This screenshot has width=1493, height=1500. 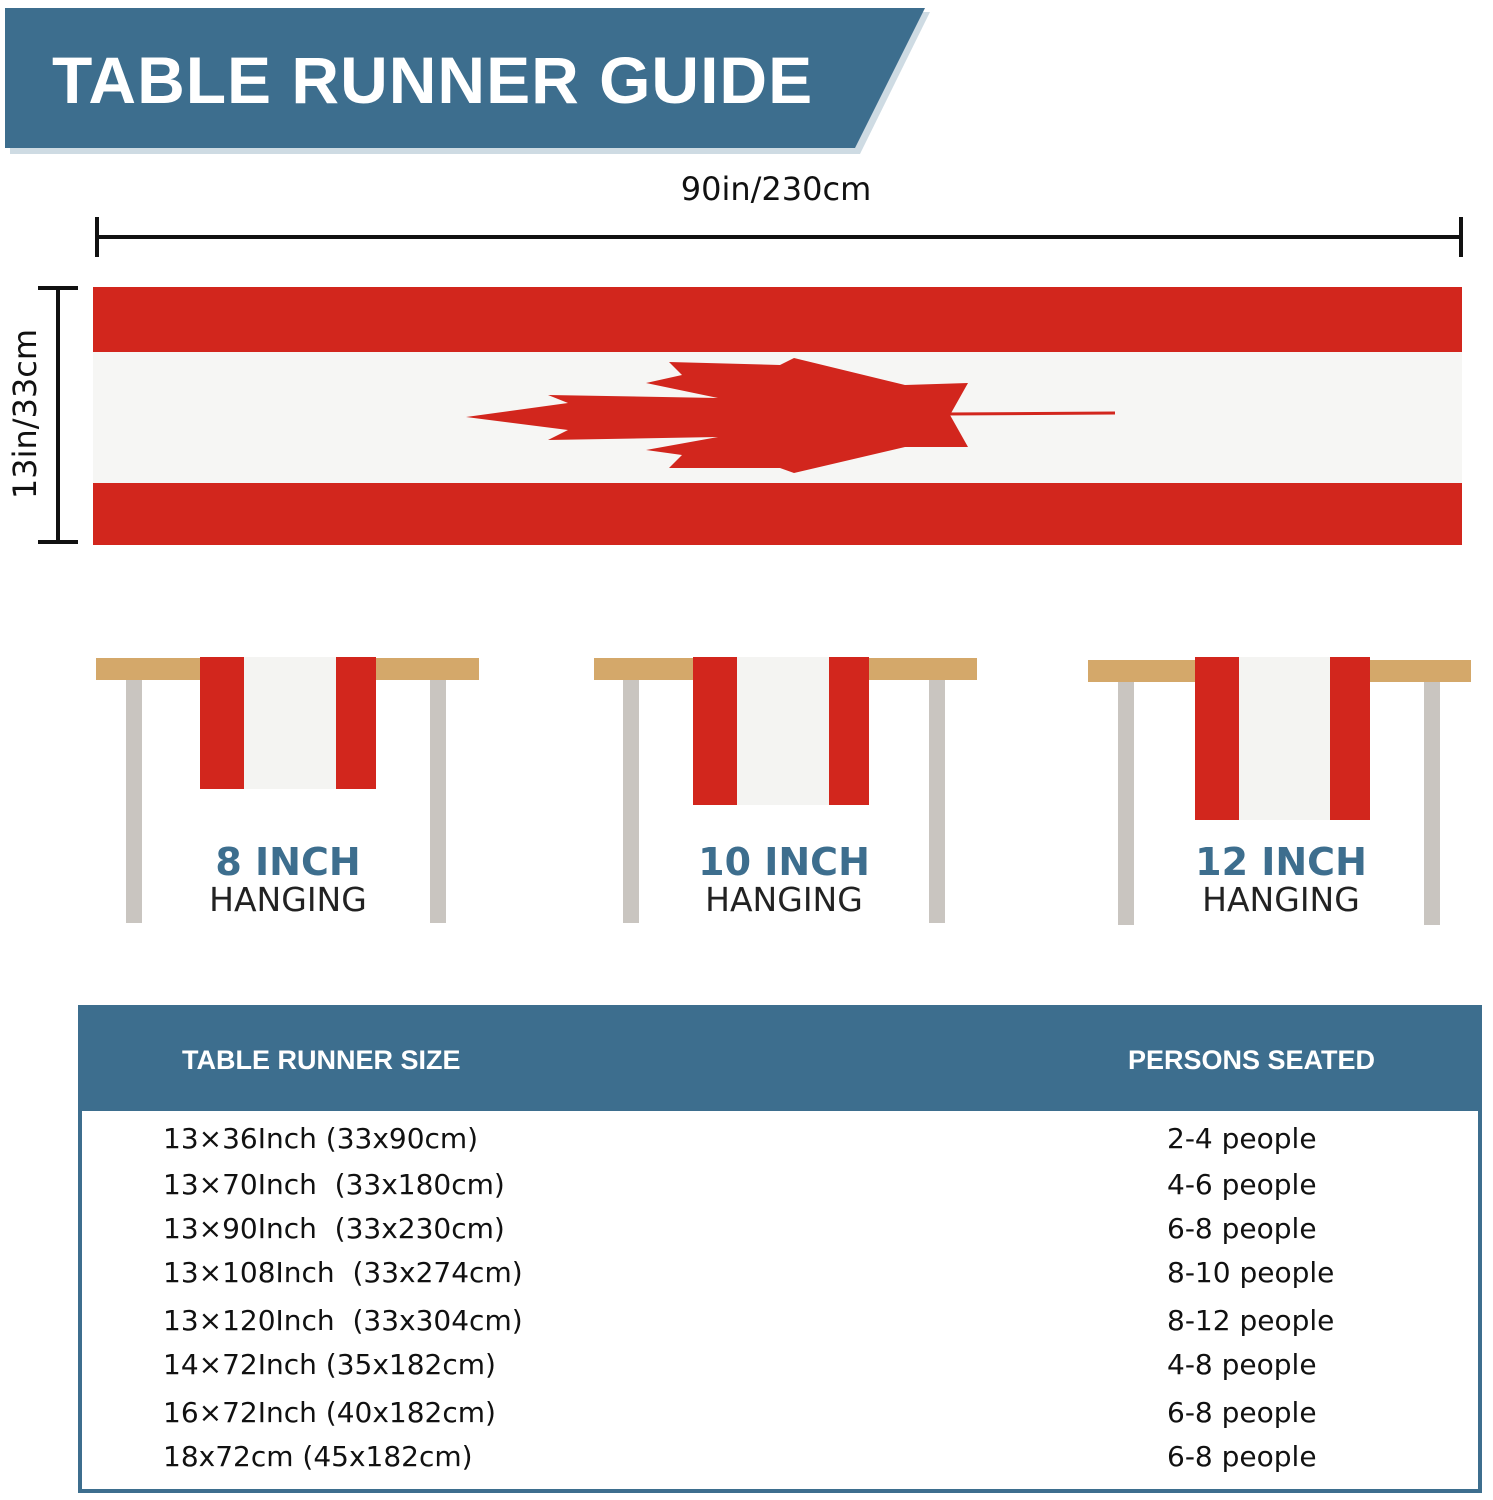 What do you see at coordinates (287, 790) in the screenshot?
I see `table-8-inch` at bounding box center [287, 790].